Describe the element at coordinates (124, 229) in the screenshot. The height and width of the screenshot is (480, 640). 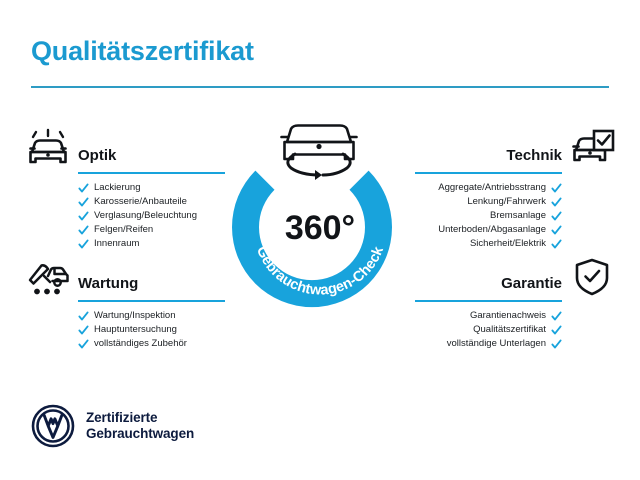
I see `list-item-label: Felgen/Reifen` at that location.